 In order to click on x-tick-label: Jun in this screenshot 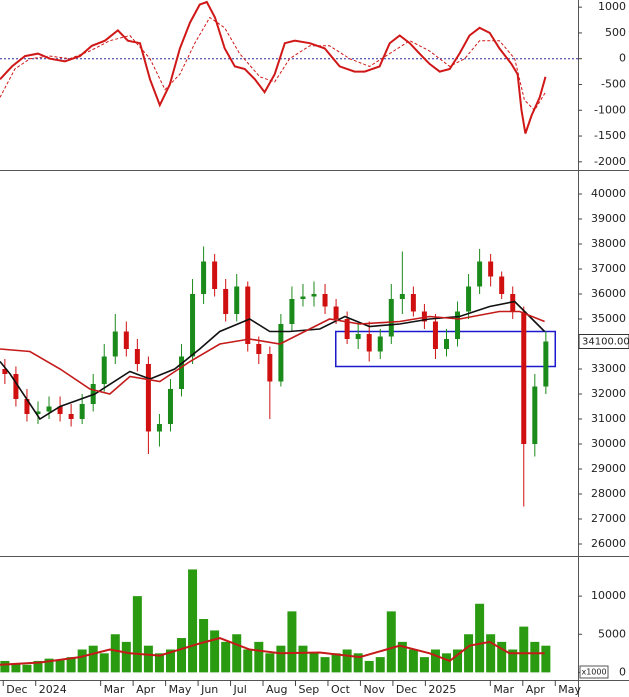, I will do `click(209, 689)`.